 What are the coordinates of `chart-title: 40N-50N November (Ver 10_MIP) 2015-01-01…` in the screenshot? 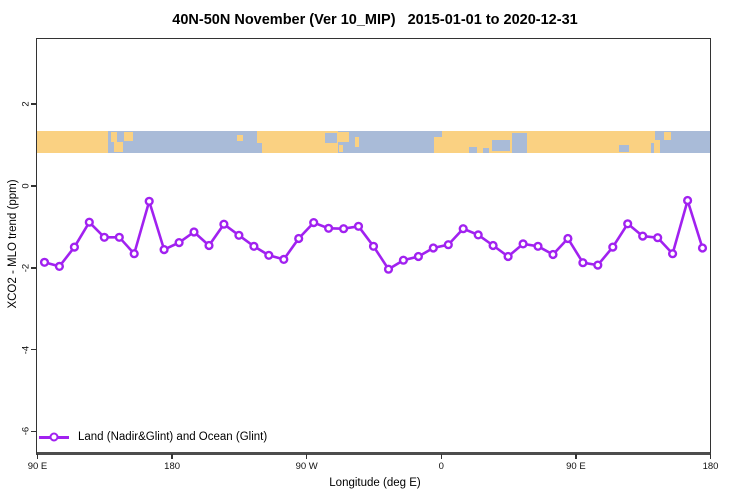 It's located at (375, 20).